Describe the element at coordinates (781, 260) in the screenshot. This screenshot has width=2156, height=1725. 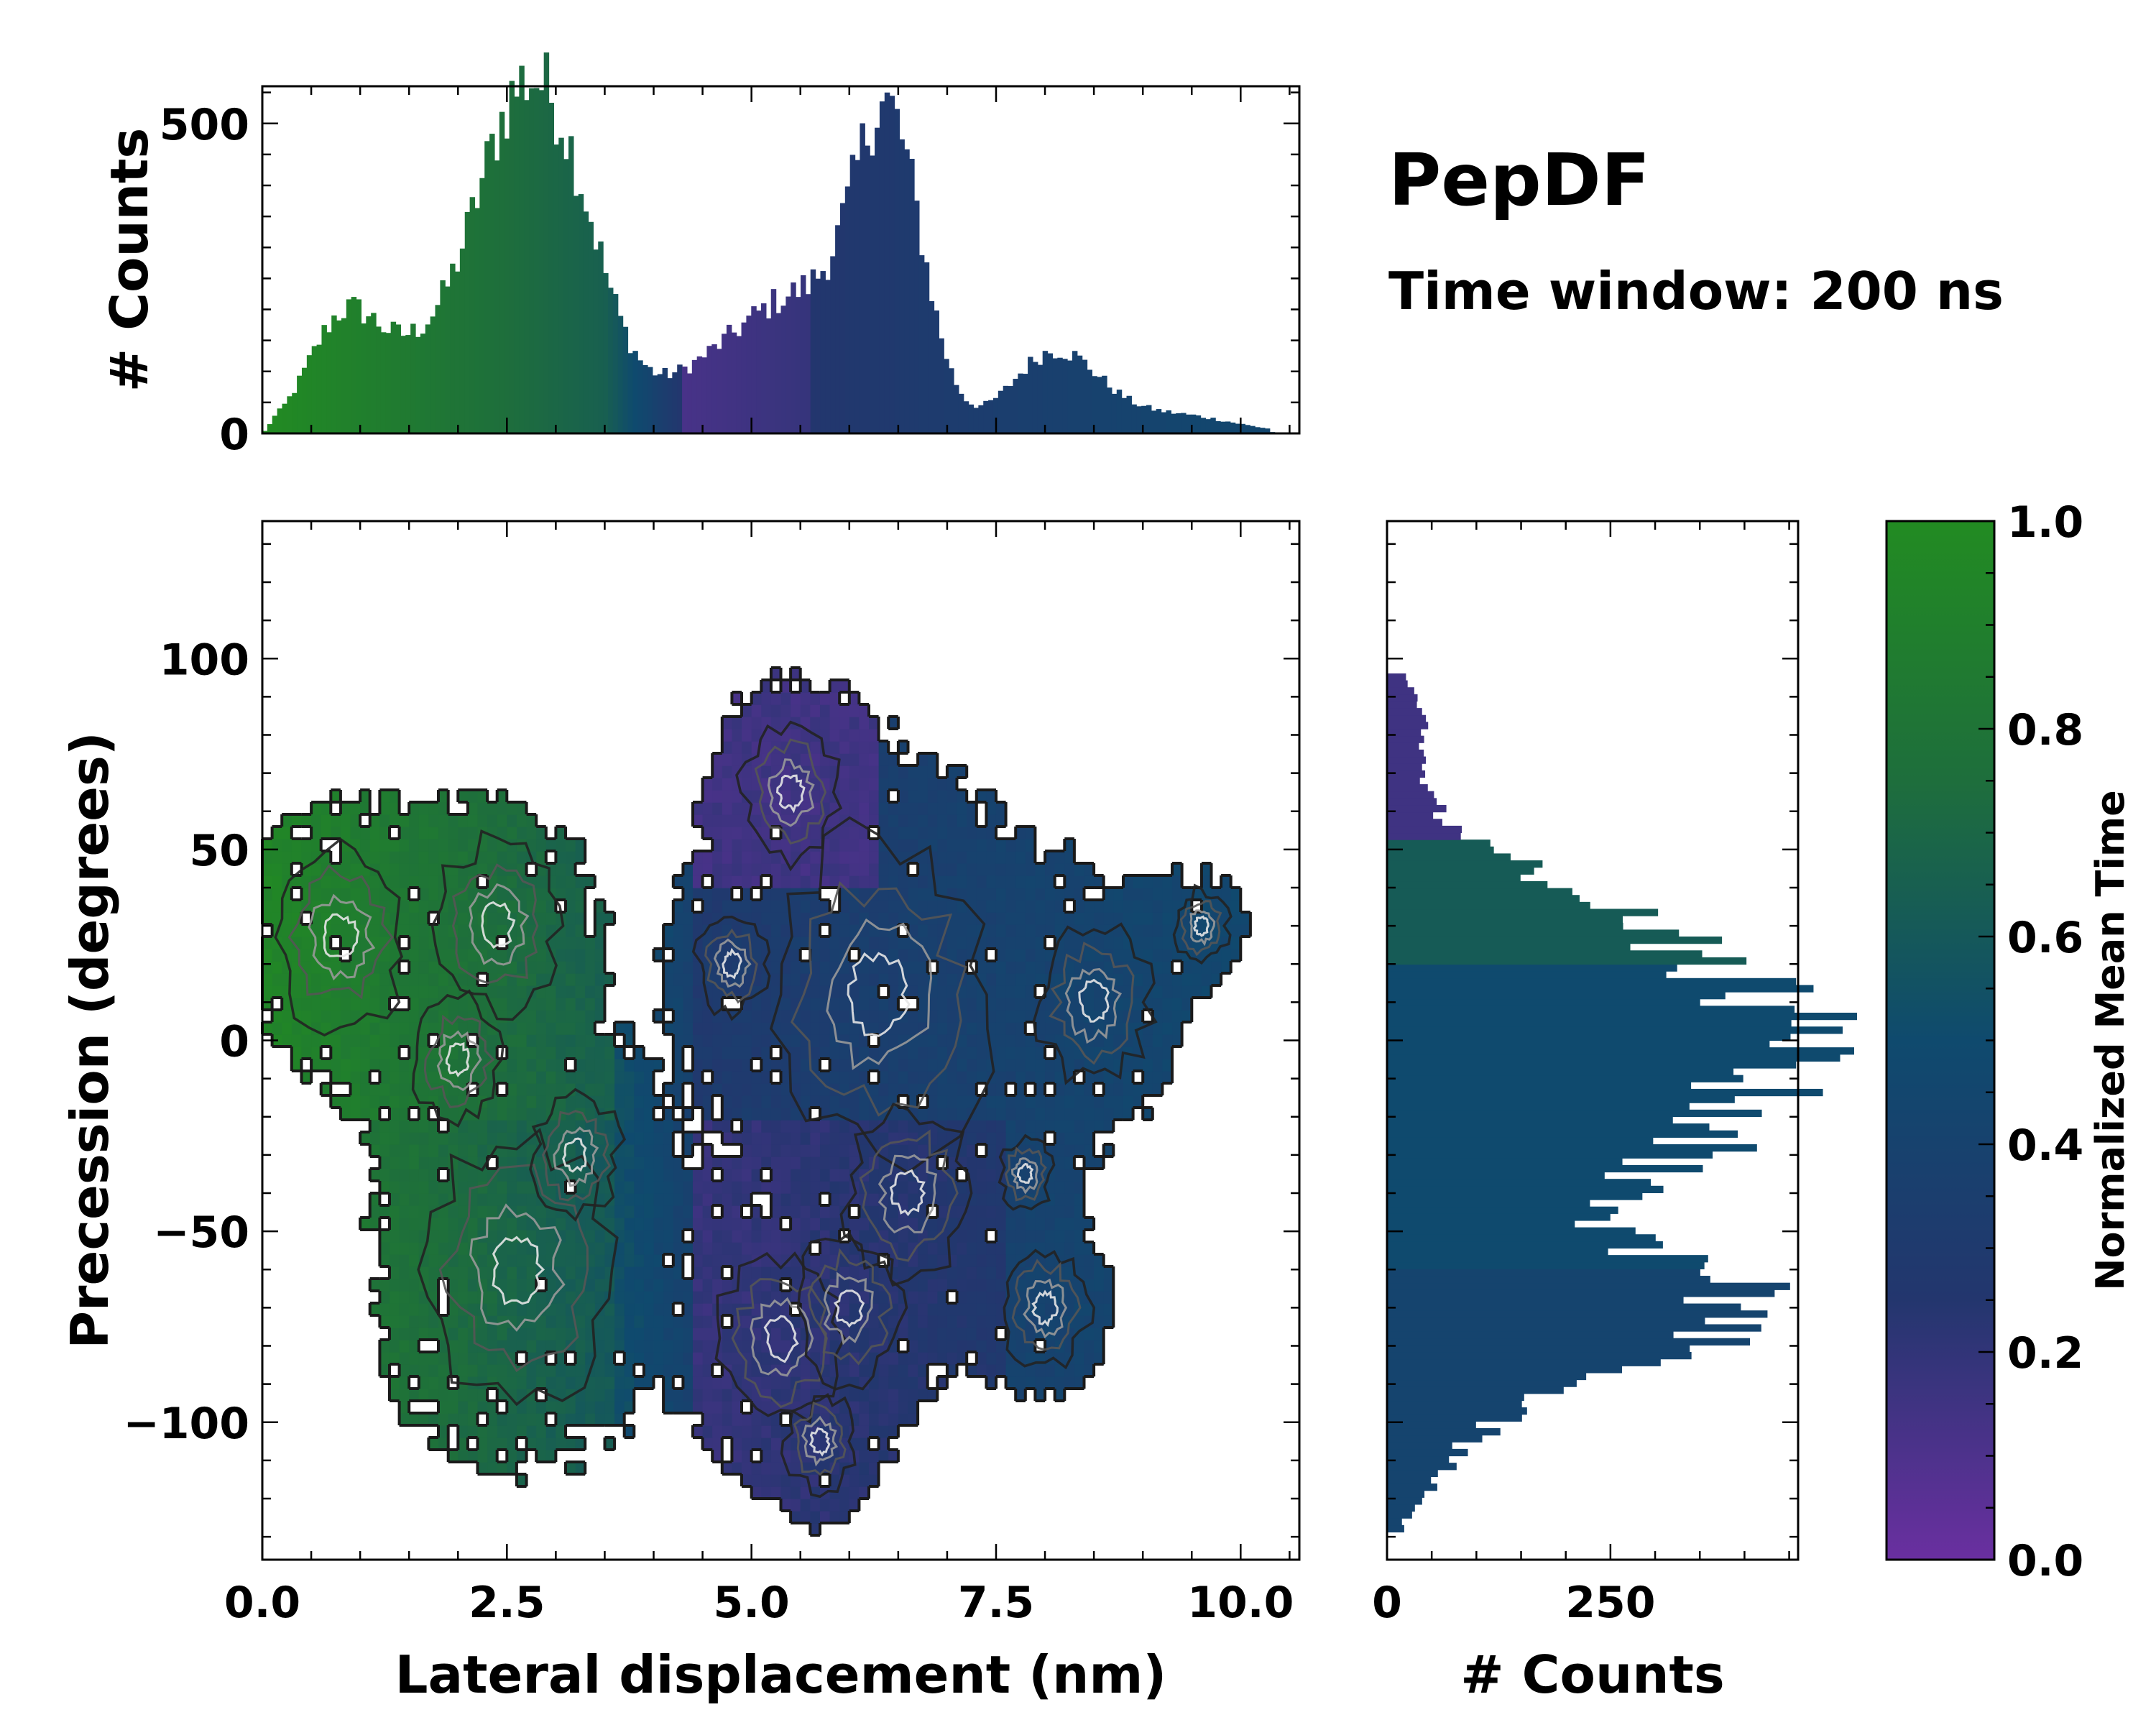
I see `axes-frame` at that location.